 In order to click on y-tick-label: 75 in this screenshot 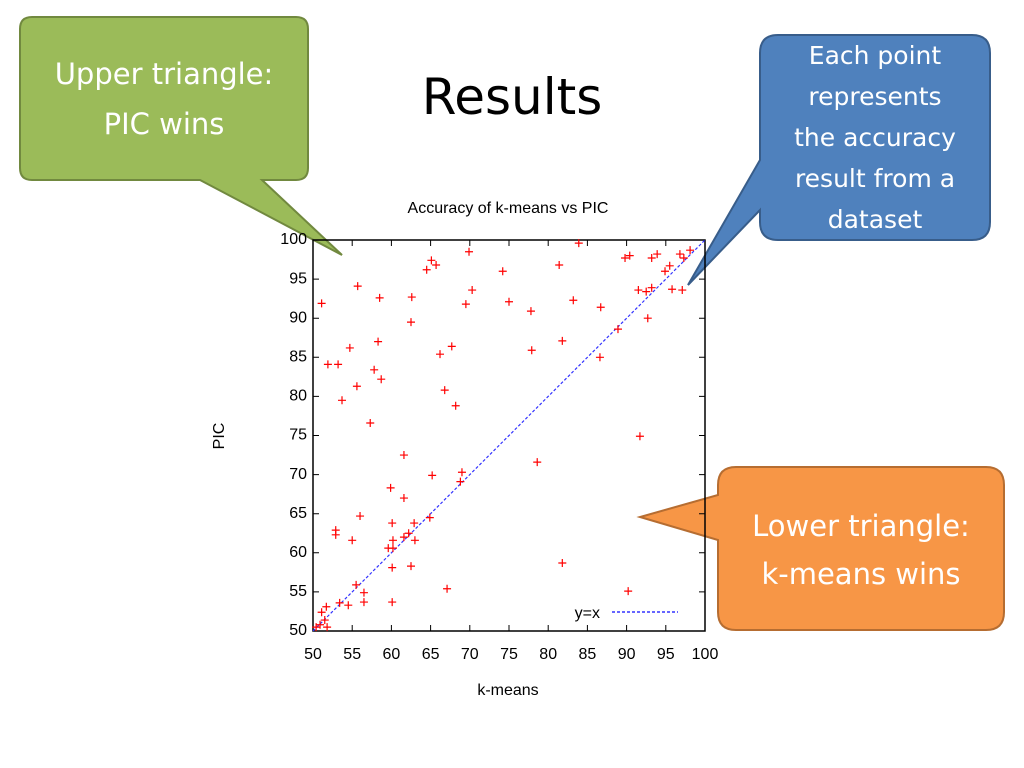, I will do `click(298, 435)`.